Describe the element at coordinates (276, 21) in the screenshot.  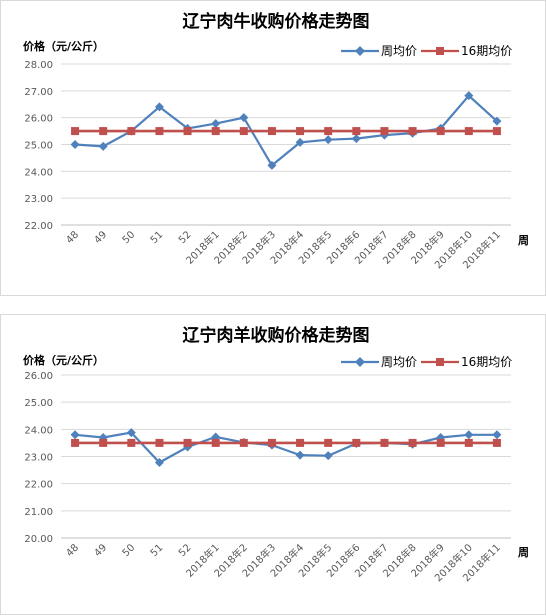
I see `chart-title: 辽宁肉牛收购价格走势图` at that location.